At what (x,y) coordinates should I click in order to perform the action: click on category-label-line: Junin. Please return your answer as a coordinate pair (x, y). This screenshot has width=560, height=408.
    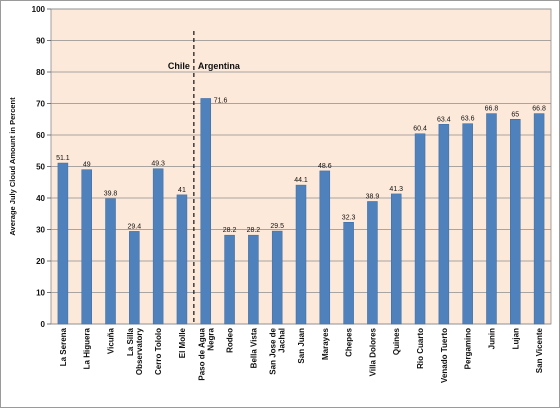
    Looking at the image, I should click on (491, 338).